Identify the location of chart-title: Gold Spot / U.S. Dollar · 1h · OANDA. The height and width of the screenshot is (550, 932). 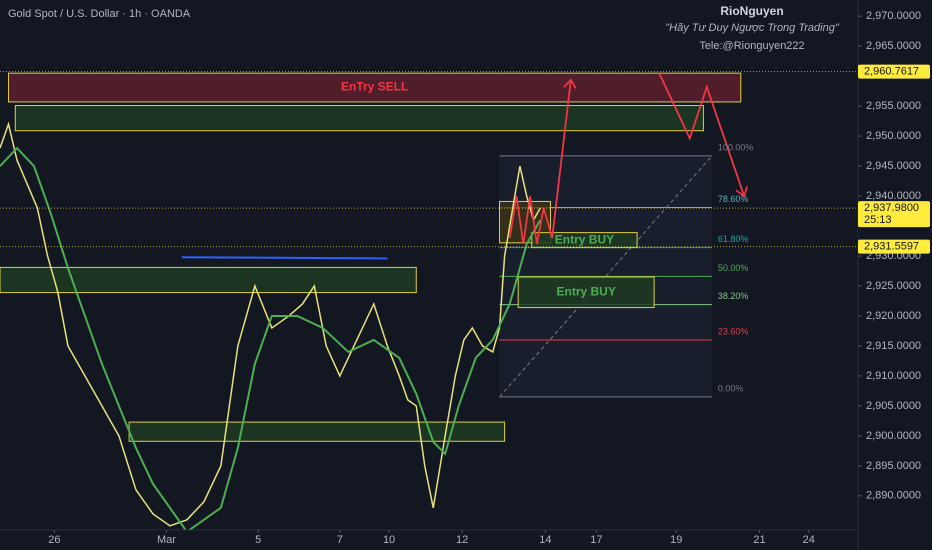
(99, 14).